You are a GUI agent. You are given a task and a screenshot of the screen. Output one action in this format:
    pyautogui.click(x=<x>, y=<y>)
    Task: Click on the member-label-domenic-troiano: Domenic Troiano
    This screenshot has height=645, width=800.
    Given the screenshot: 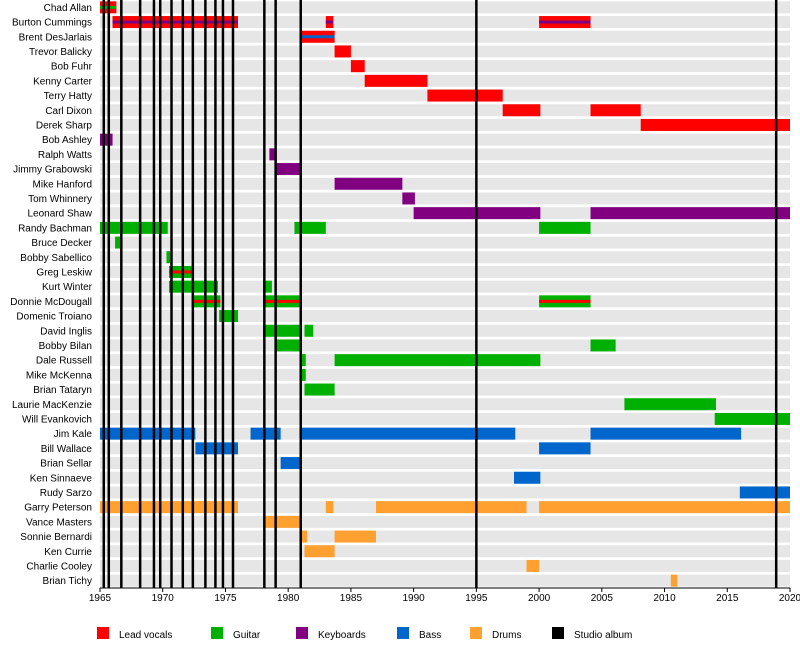 What is the action you would take?
    pyautogui.click(x=54, y=317)
    